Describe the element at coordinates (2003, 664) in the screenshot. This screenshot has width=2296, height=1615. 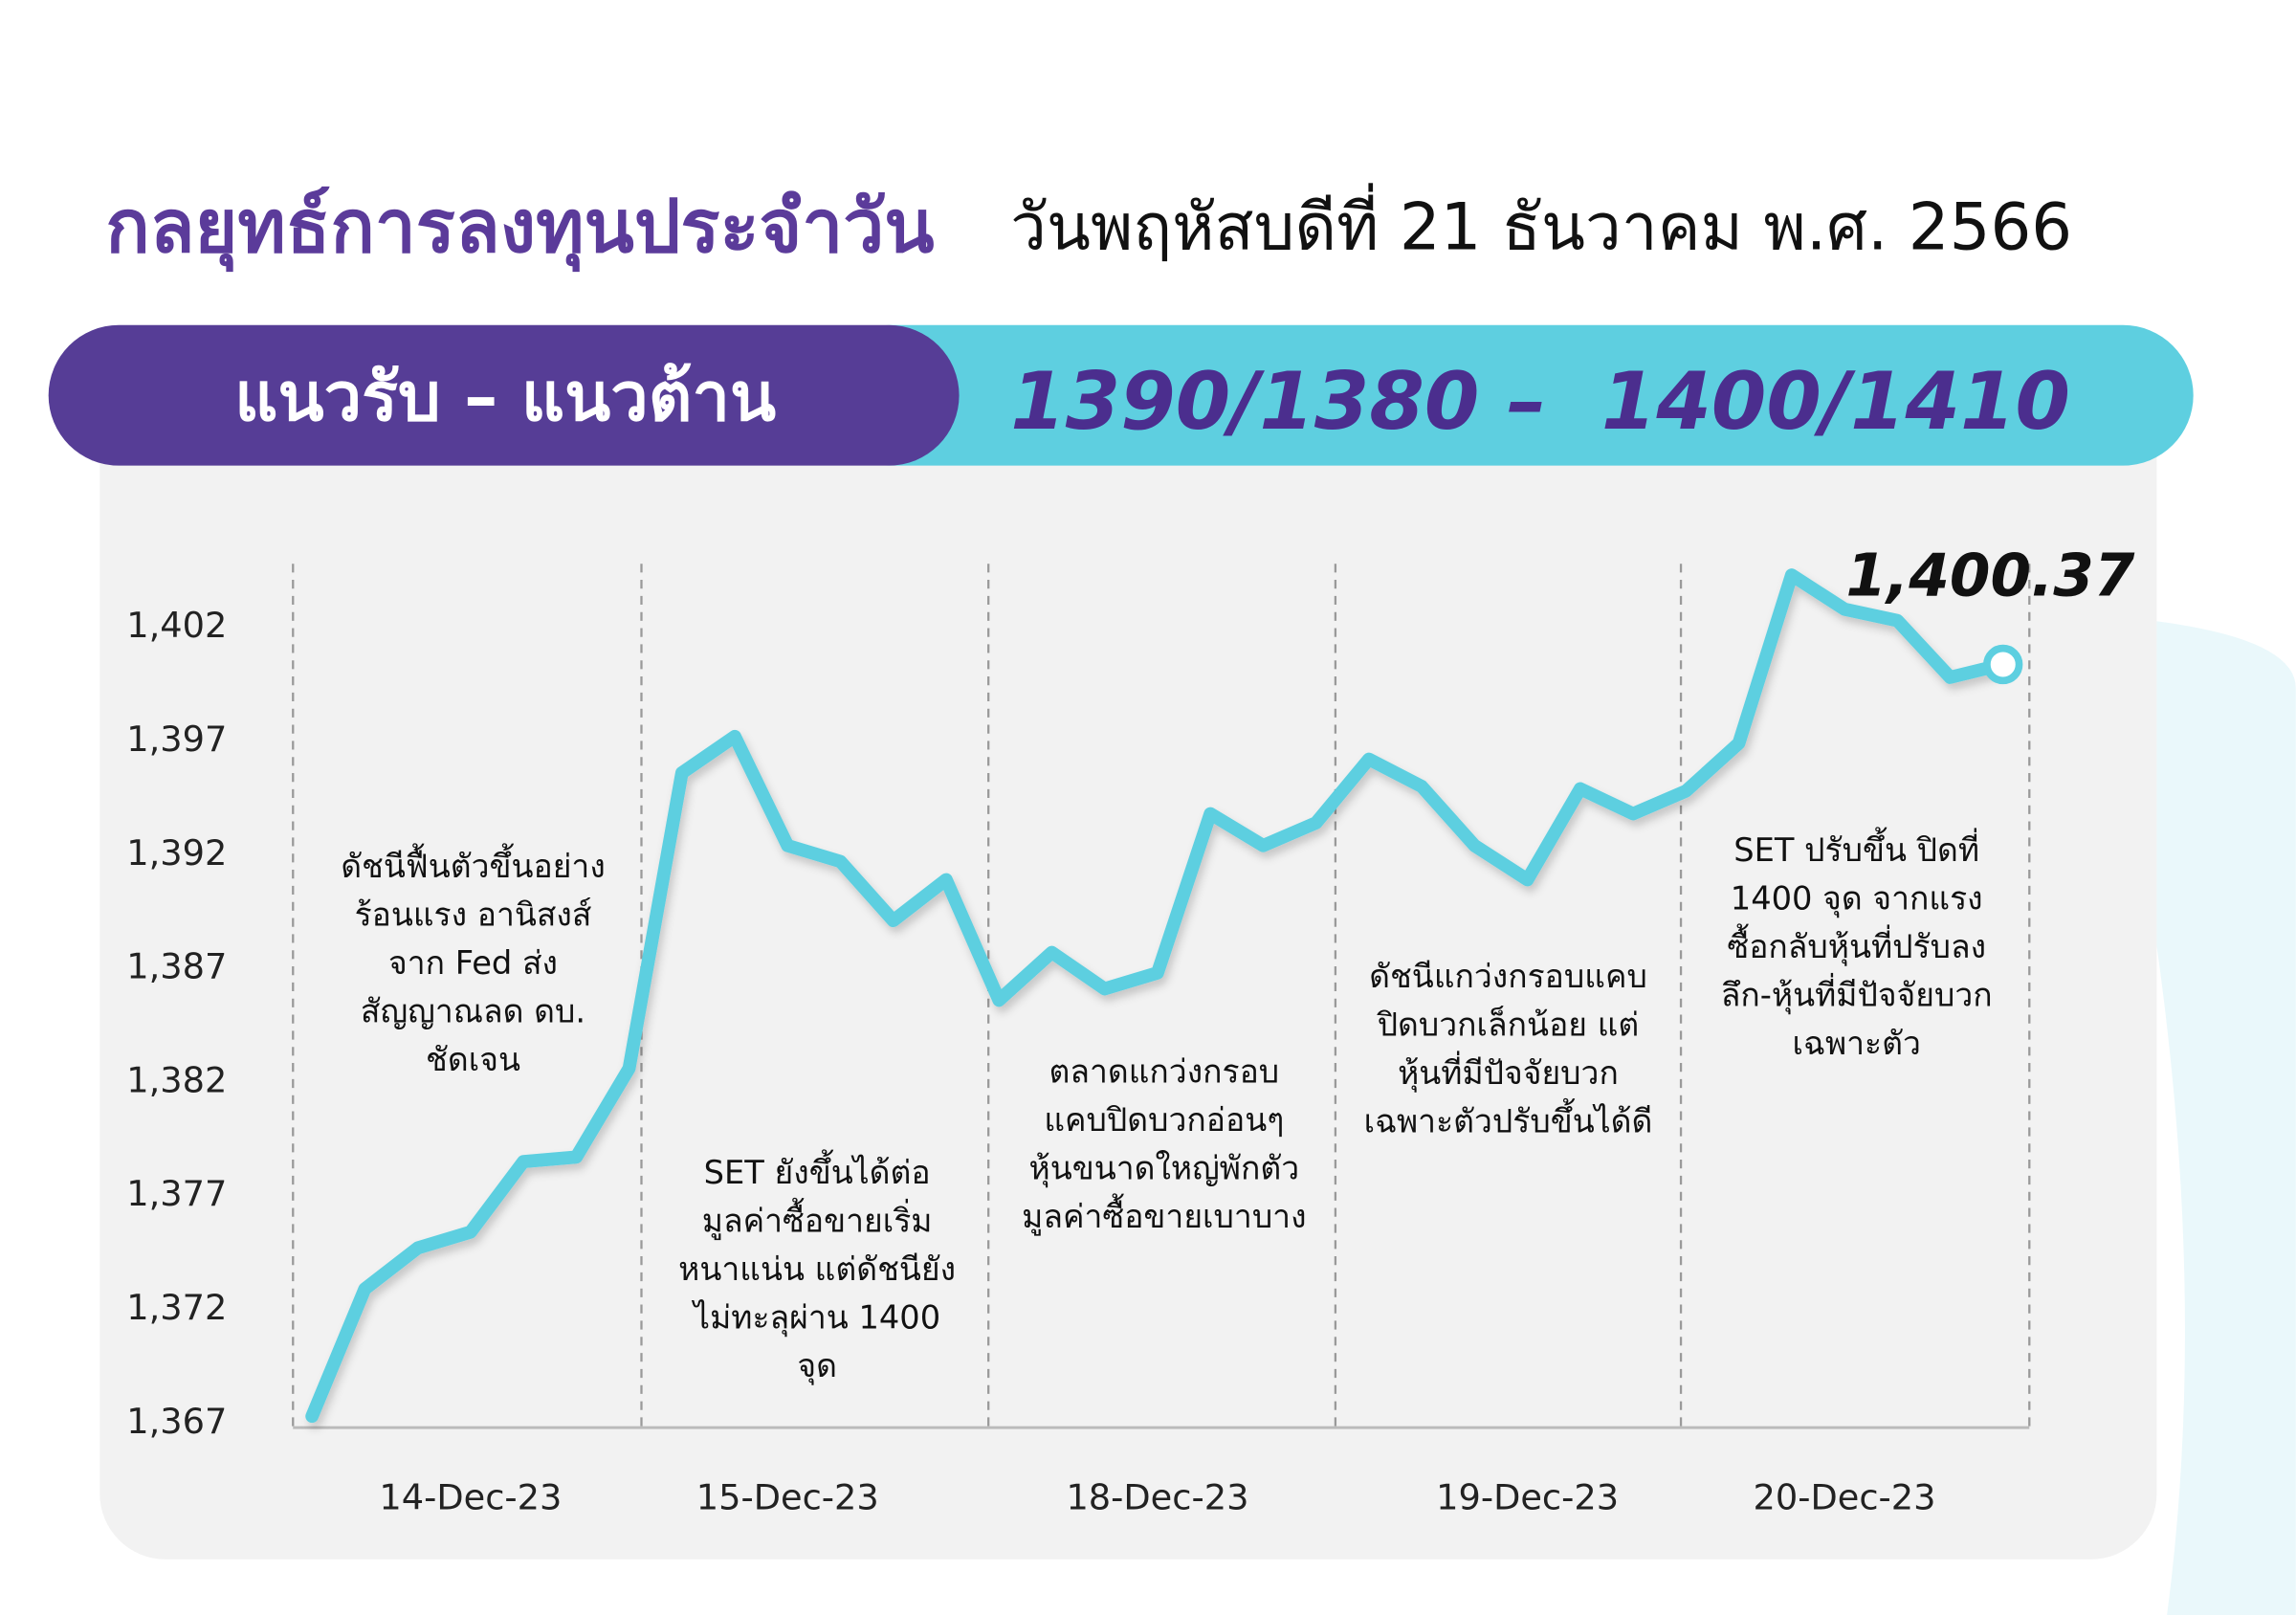
I see `end-marker` at that location.